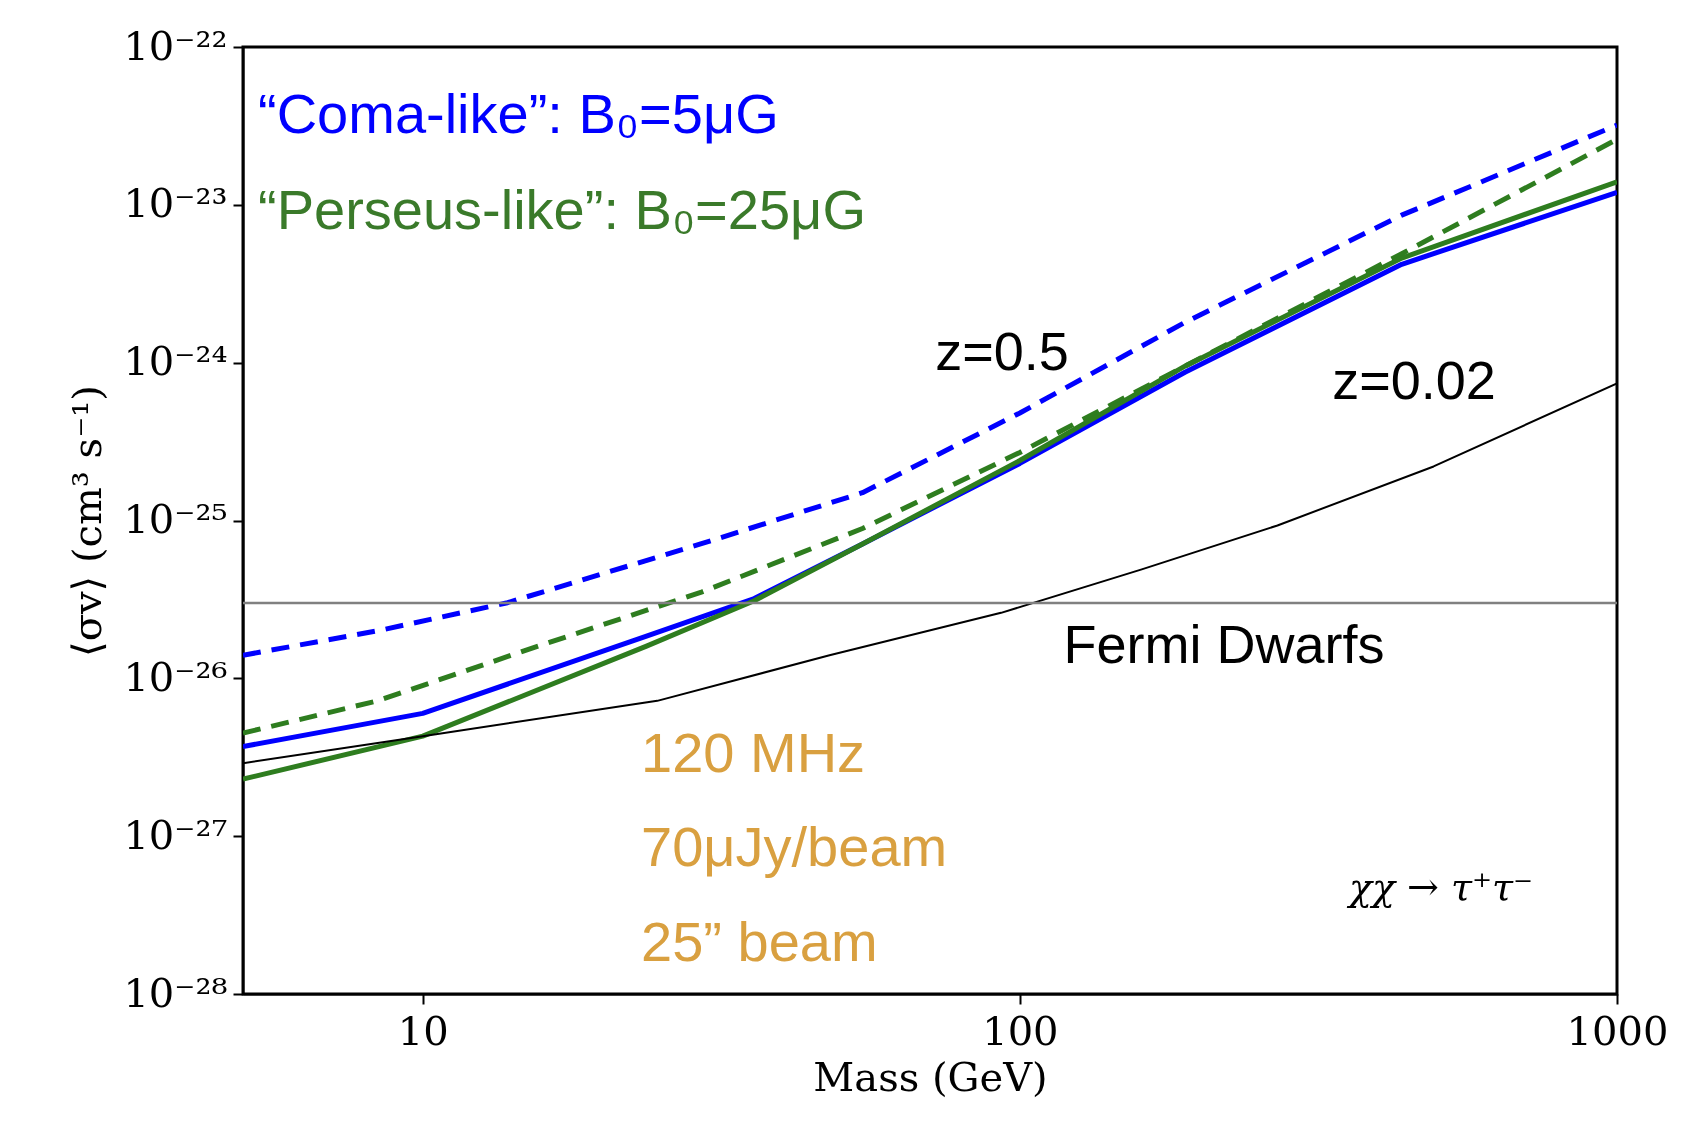  What do you see at coordinates (759, 941) in the screenshot?
I see `annotation: 25” beam` at bounding box center [759, 941].